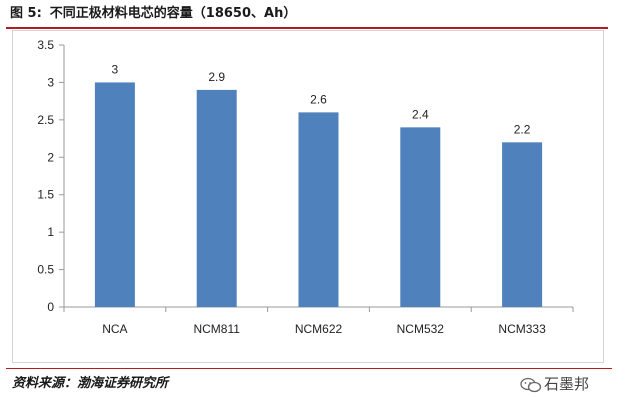 The image size is (640, 407). Describe the element at coordinates (421, 329) in the screenshot. I see `x-tick-label: NCM532` at that location.